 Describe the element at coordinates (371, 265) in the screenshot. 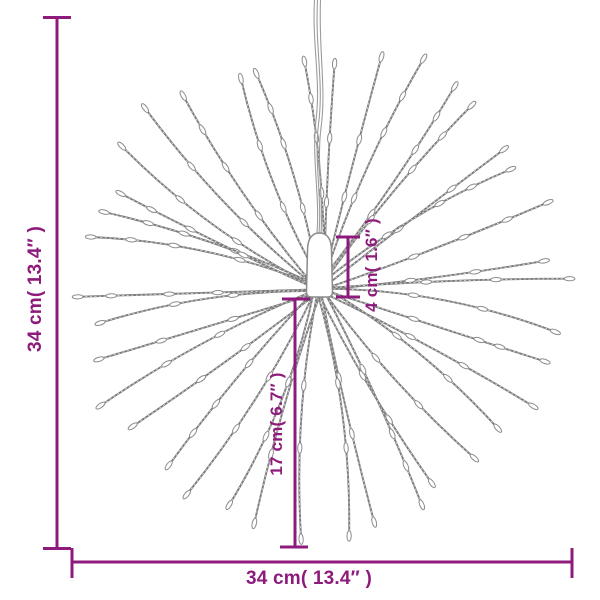

I see `plug-height-dimension-label: 4 cm( 1.6″ )` at that location.